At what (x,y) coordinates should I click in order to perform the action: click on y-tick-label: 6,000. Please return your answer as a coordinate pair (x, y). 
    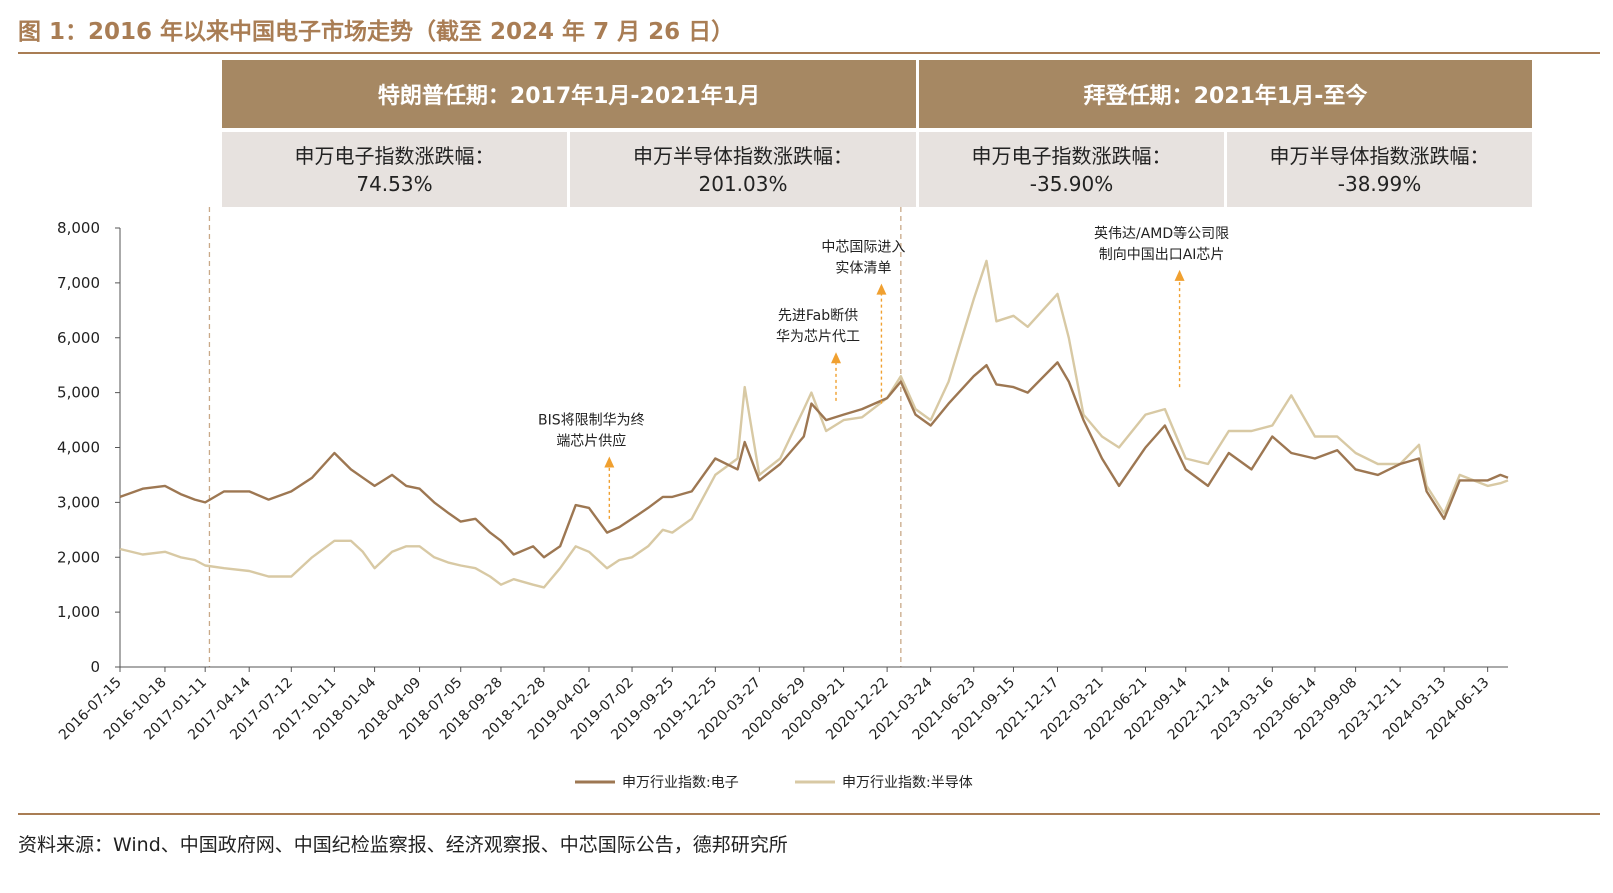
    Looking at the image, I should click on (78, 338).